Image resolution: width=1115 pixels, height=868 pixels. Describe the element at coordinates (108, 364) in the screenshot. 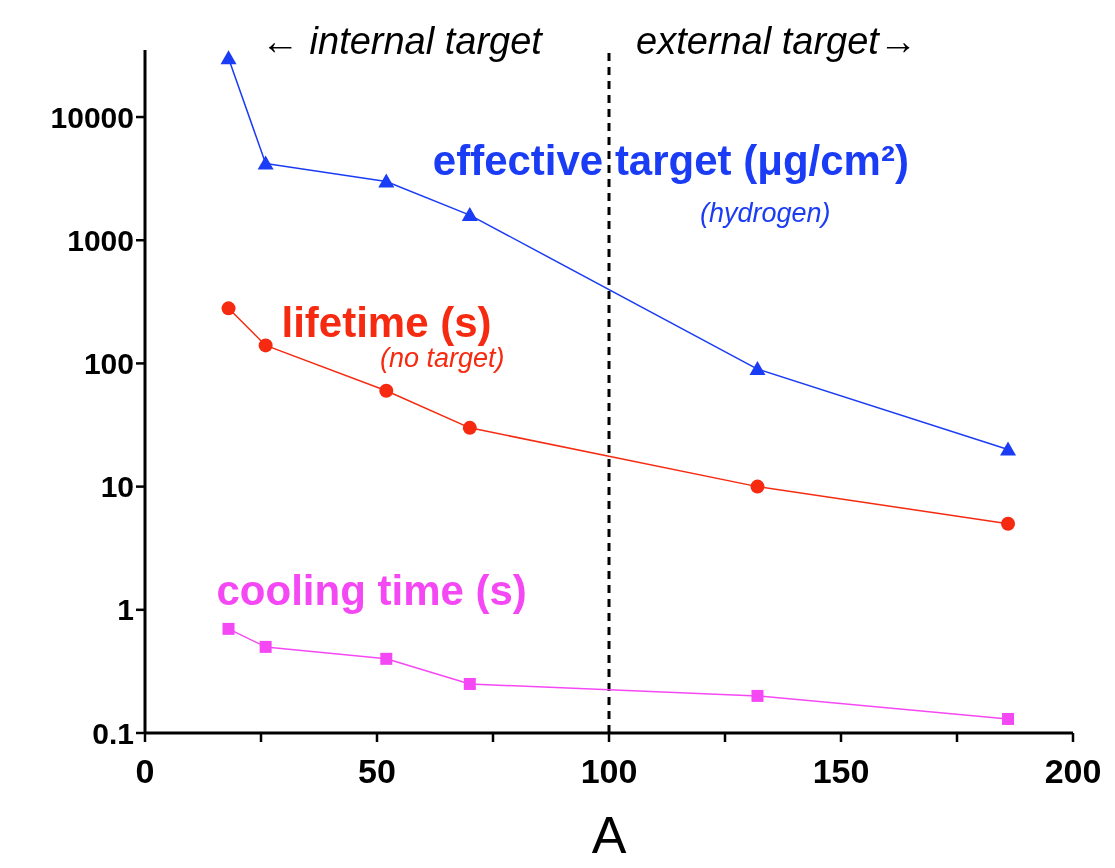

I see `y-tick-label: 100` at that location.